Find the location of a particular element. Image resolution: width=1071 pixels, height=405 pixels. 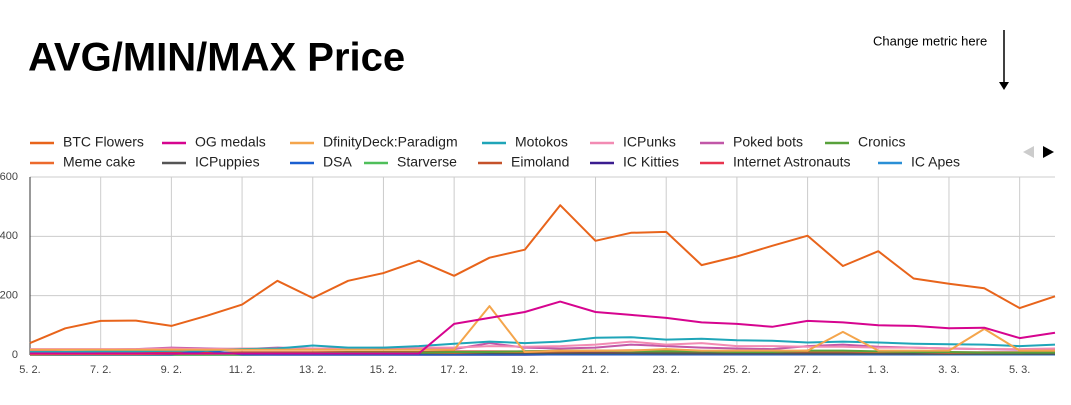

y-tick-label: 0 is located at coordinates (15, 355).